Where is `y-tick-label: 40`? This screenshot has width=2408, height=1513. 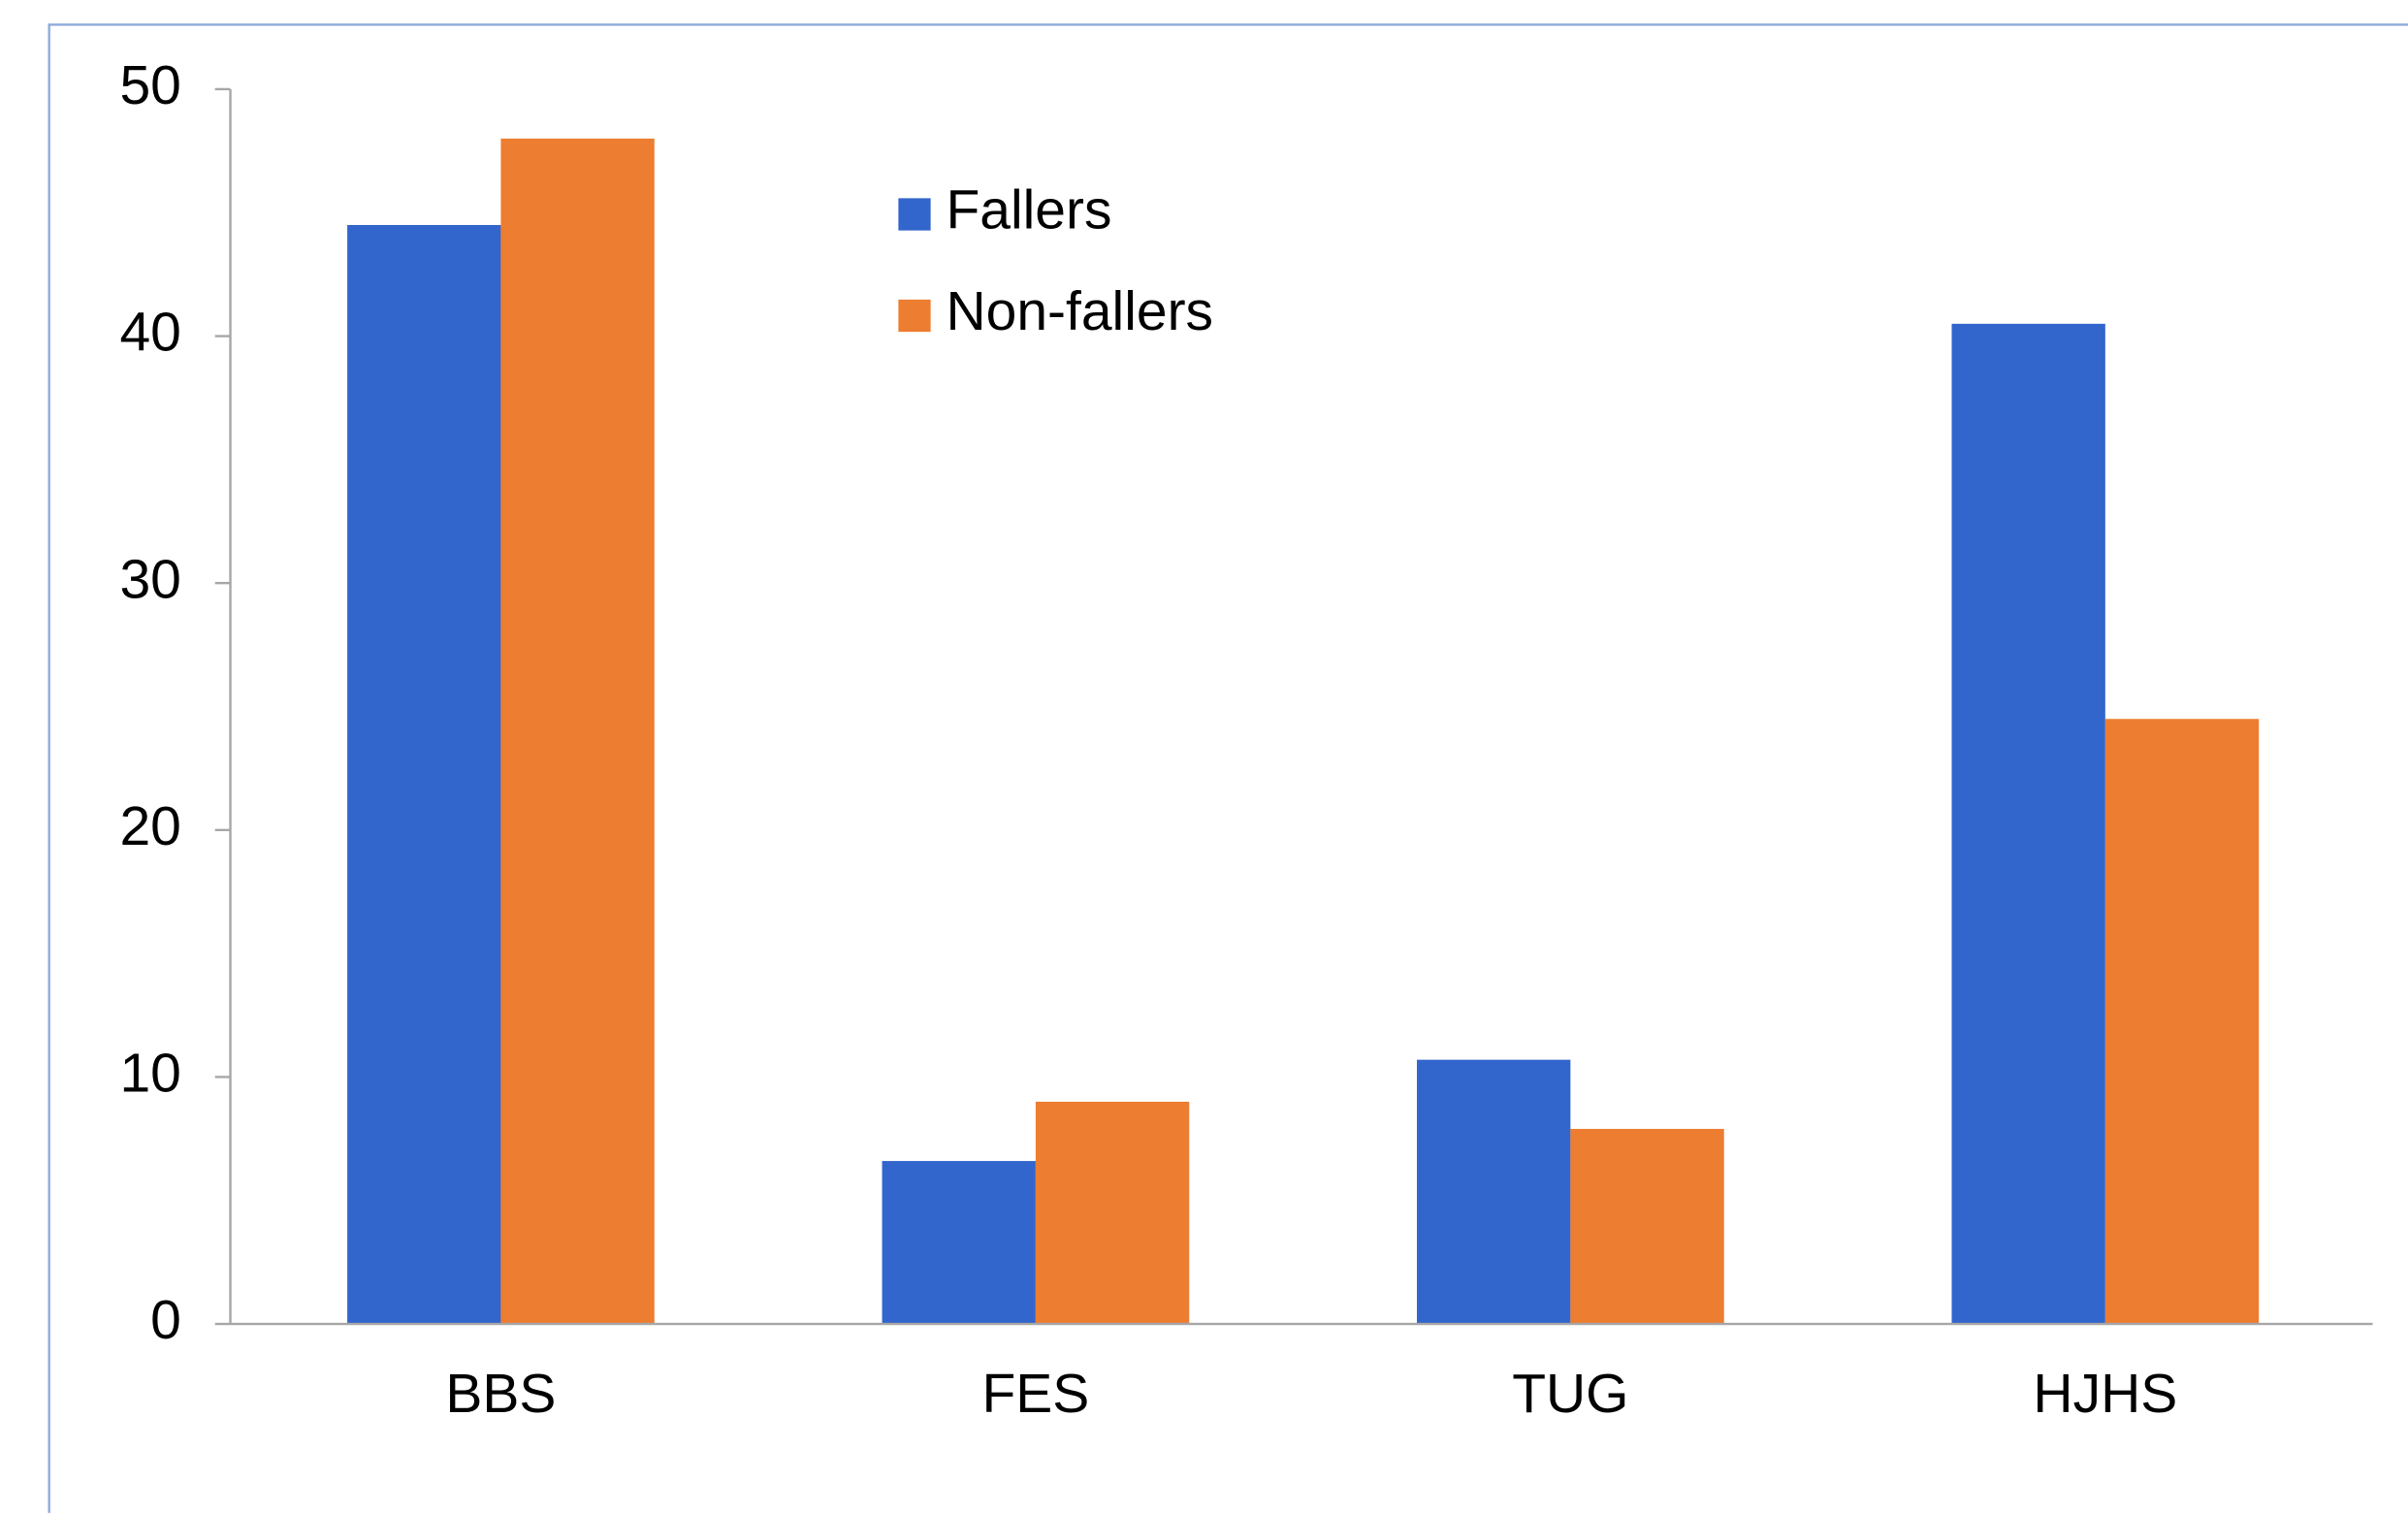
y-tick-label: 40 is located at coordinates (149, 333).